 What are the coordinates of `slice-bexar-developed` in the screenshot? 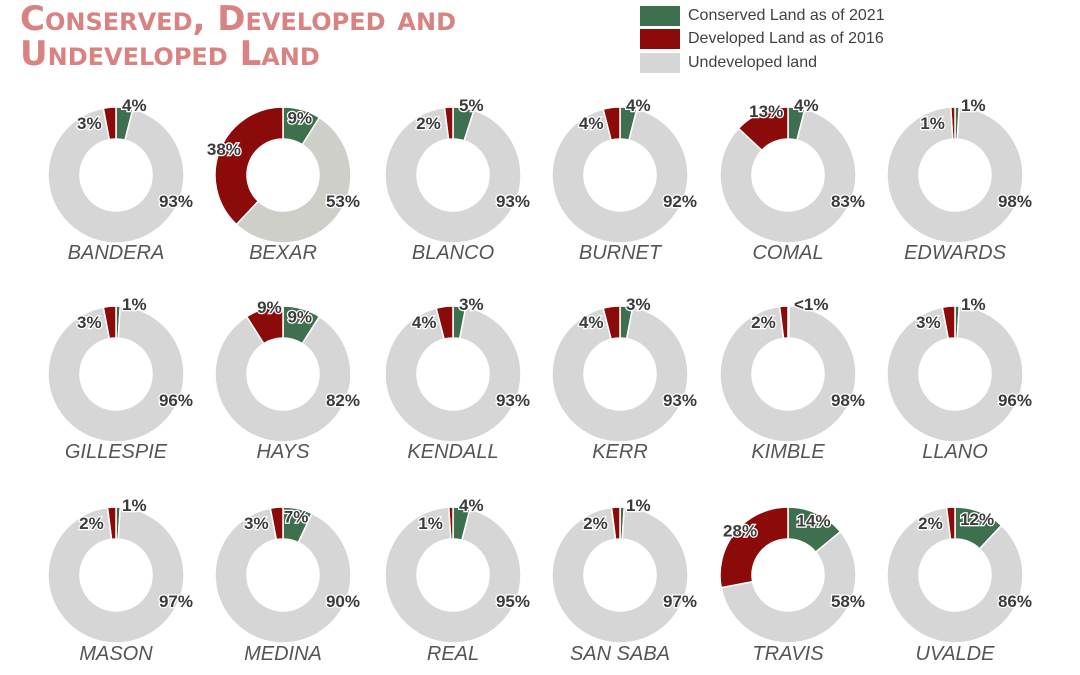 It's located at (249, 166).